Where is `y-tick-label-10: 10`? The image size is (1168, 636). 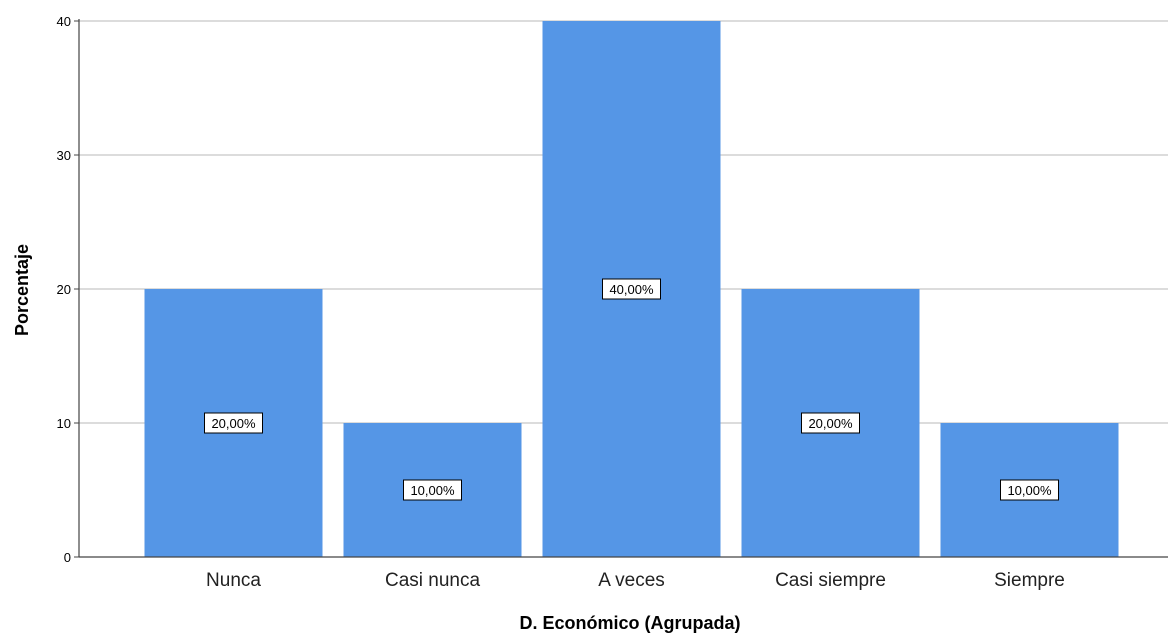 y-tick-label-10: 10 is located at coordinates (64, 423).